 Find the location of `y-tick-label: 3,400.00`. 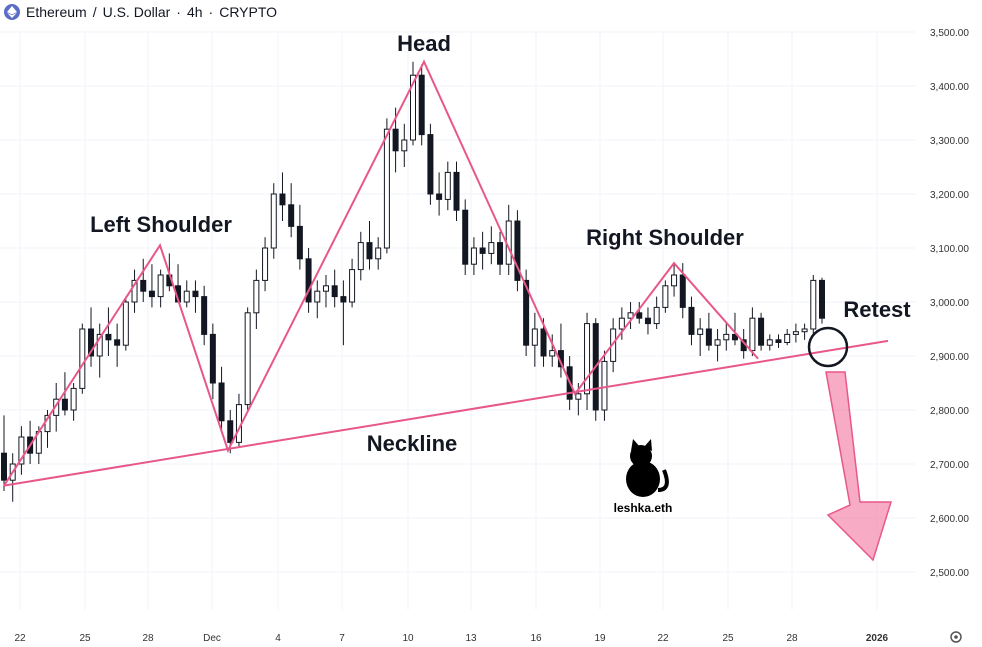

y-tick-label: 3,400.00 is located at coordinates (949, 87).